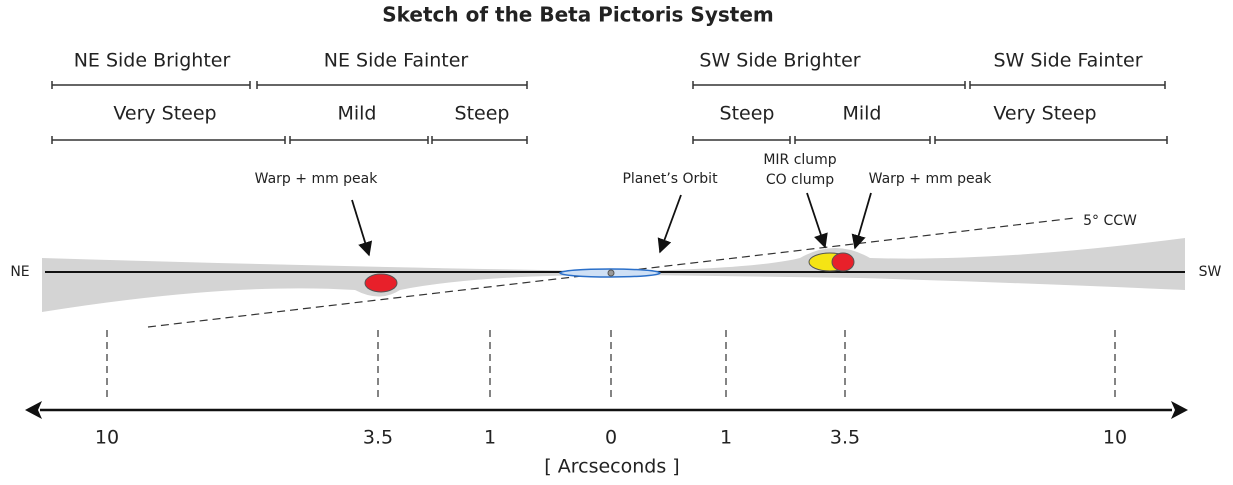 Image resolution: width=1233 pixels, height=485 pixels. Describe the element at coordinates (381, 283) in the screenshot. I see `left-clump` at that location.